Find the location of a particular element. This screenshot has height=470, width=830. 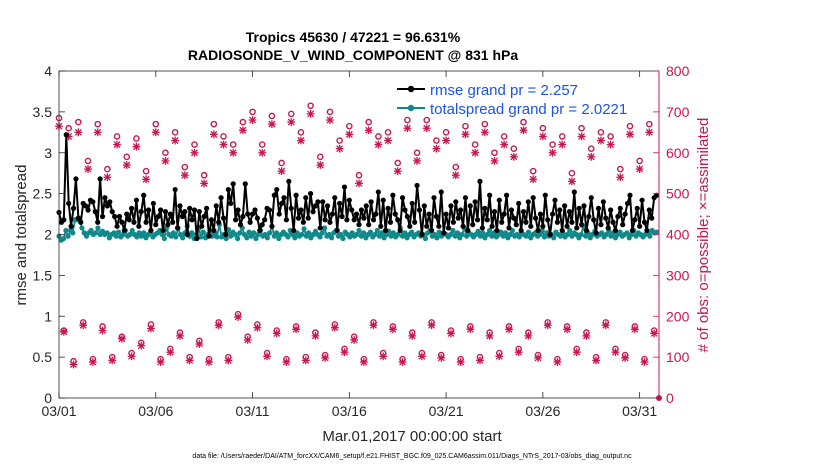

y-right-tick-label: 300 is located at coordinates (678, 275).